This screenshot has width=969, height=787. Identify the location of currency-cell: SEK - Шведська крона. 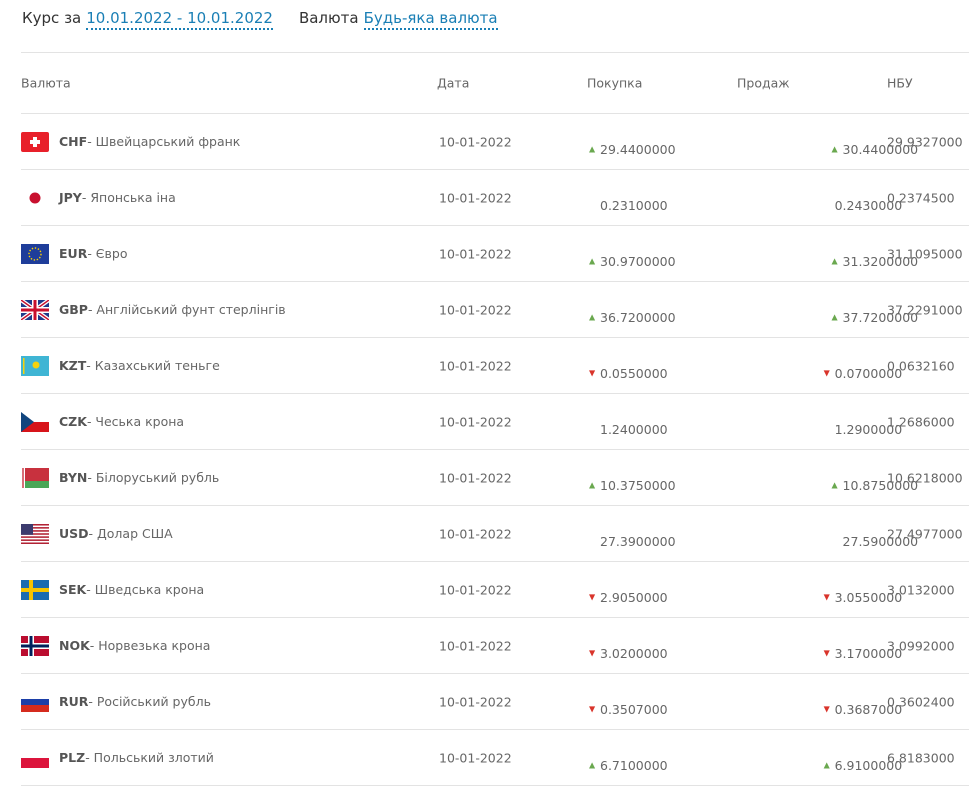
(113, 589).